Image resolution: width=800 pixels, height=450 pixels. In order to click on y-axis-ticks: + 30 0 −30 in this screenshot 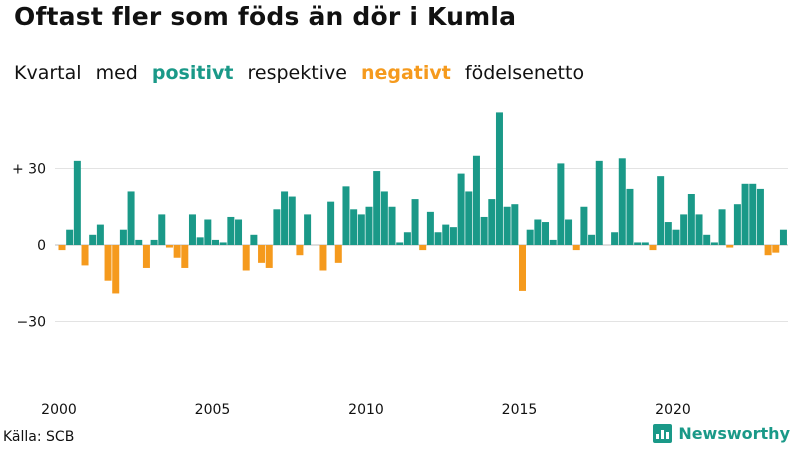, I will do `click(29, 246)`.